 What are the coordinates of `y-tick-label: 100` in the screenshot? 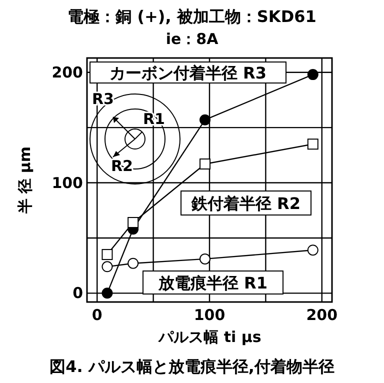 It's located at (67, 183).